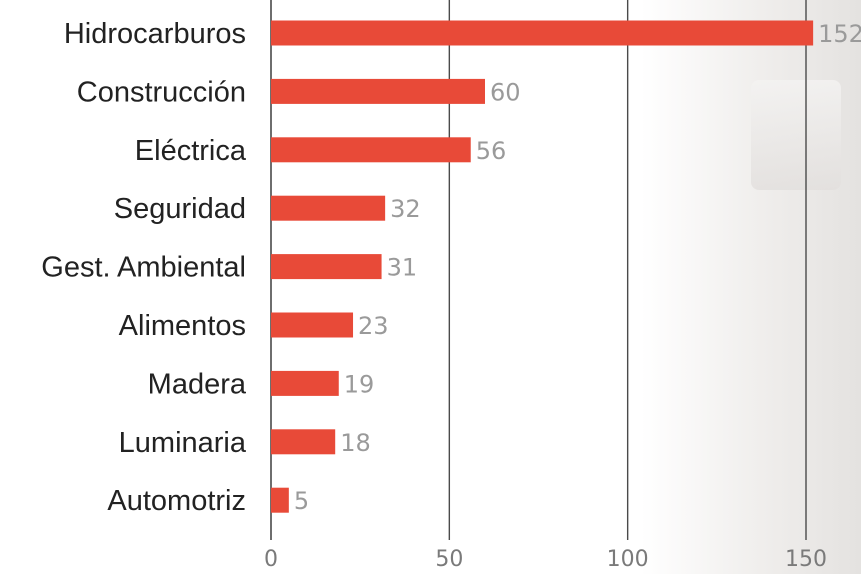  What do you see at coordinates (505, 92) in the screenshot?
I see `value-label: 60` at bounding box center [505, 92].